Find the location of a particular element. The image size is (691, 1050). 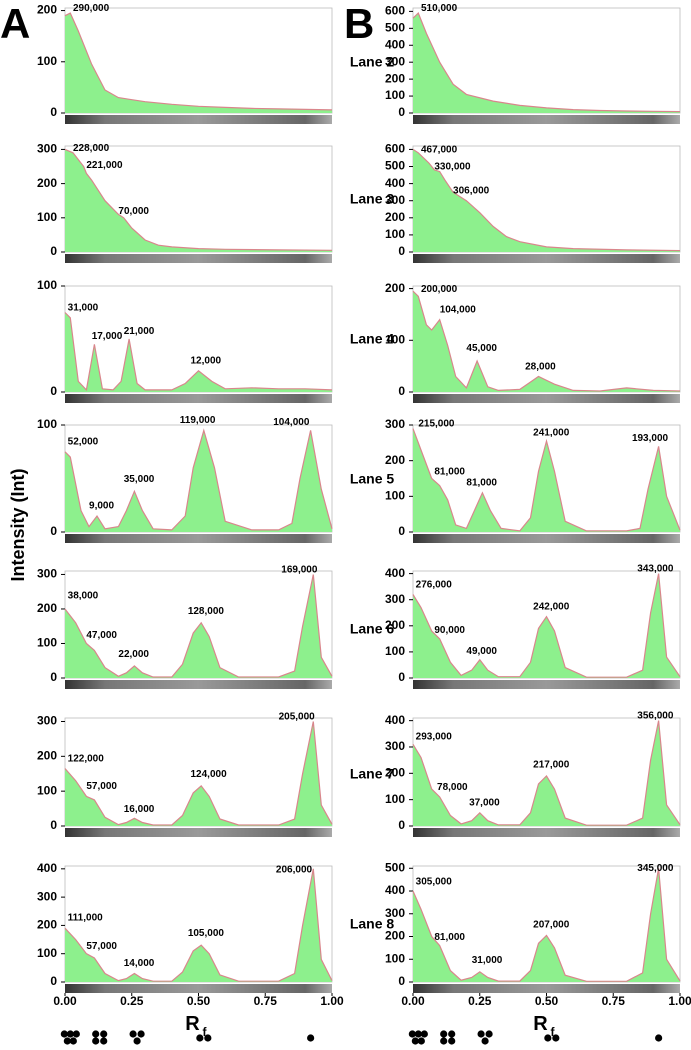

y-tick-label: 400 is located at coordinates (395, 720).